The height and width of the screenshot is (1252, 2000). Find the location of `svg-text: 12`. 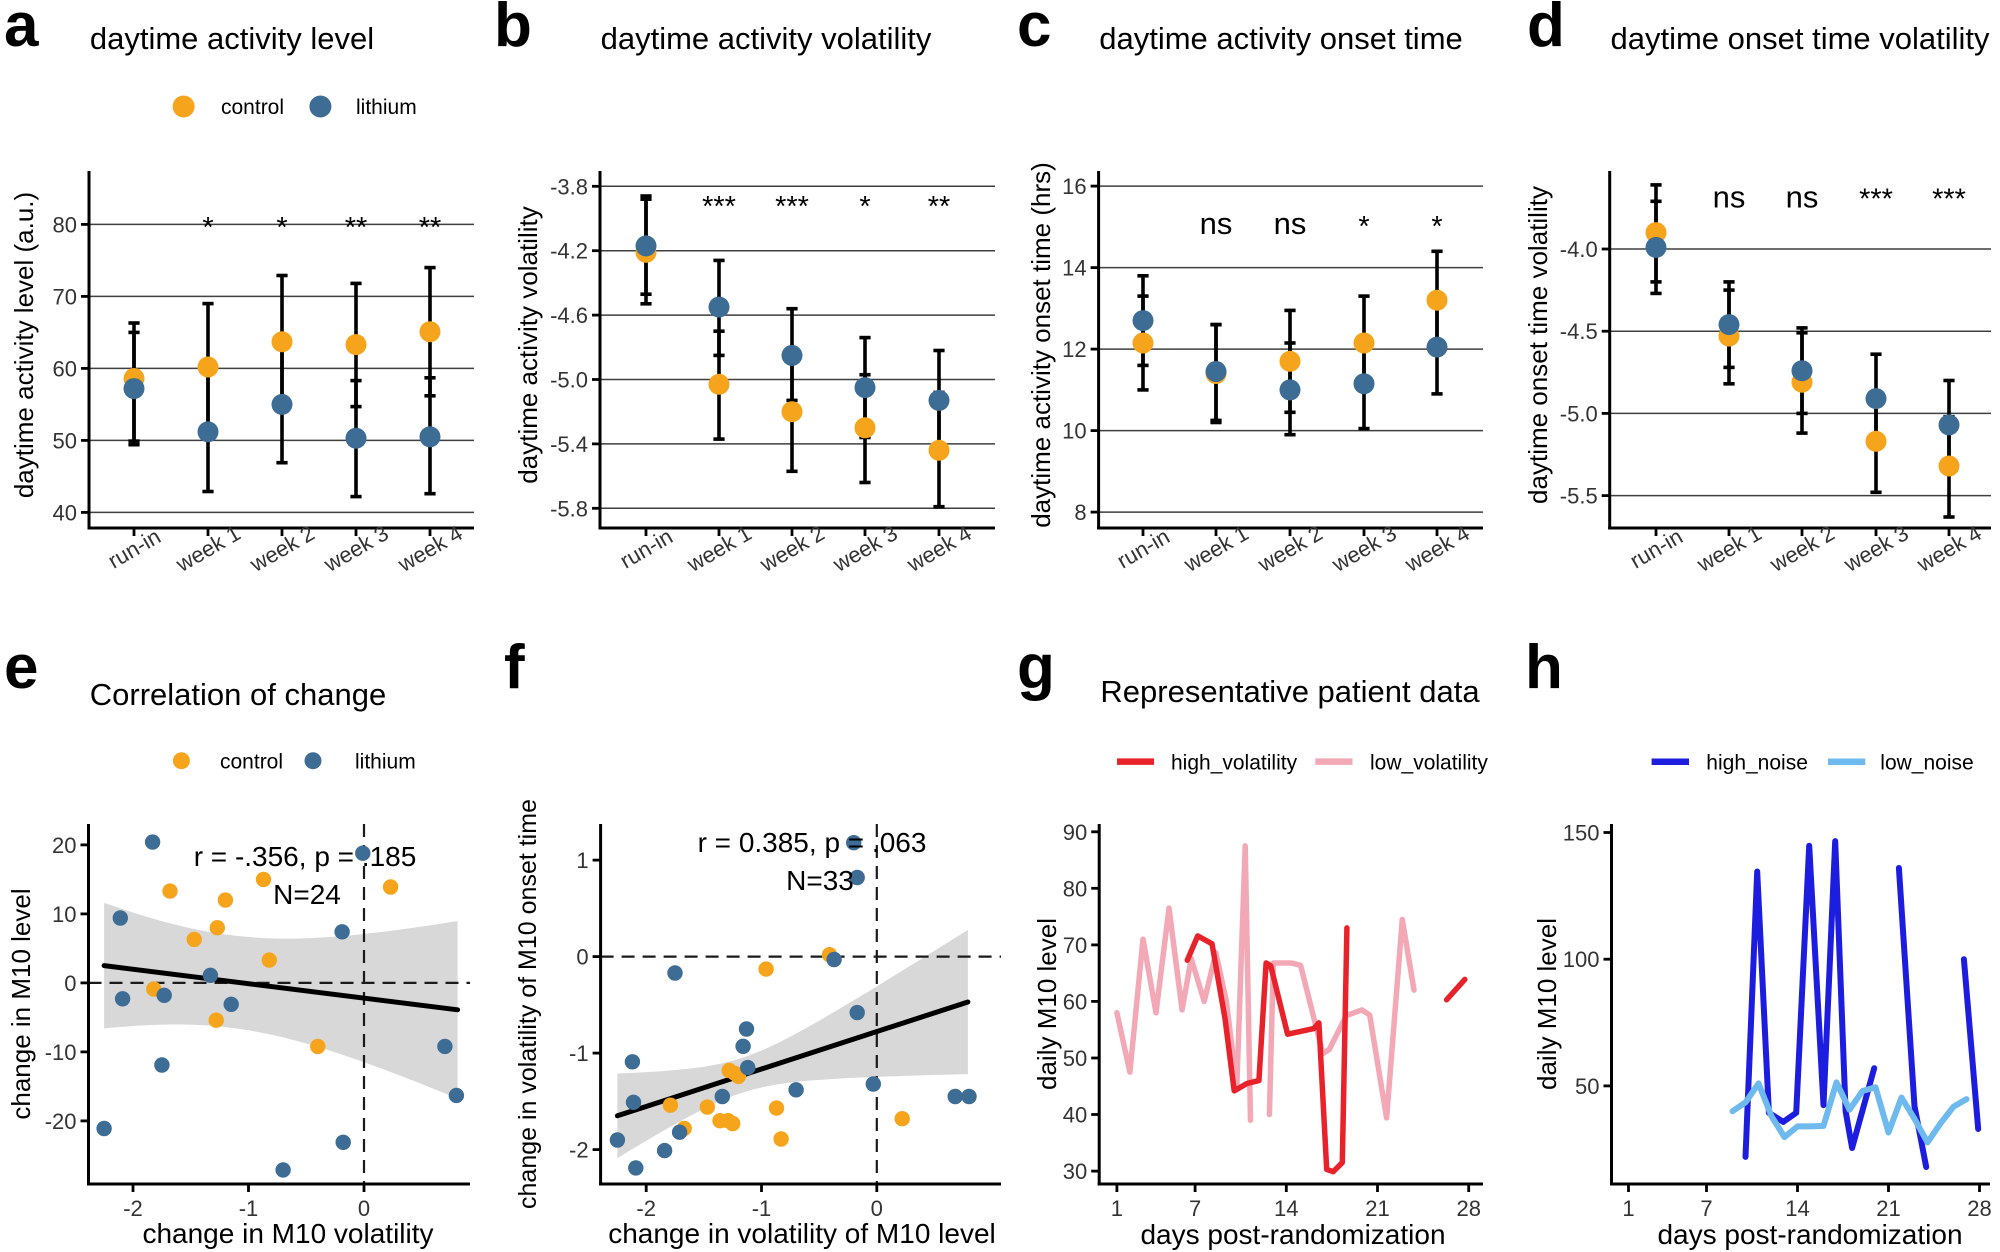

svg-text: 12 is located at coordinates (1074, 349).